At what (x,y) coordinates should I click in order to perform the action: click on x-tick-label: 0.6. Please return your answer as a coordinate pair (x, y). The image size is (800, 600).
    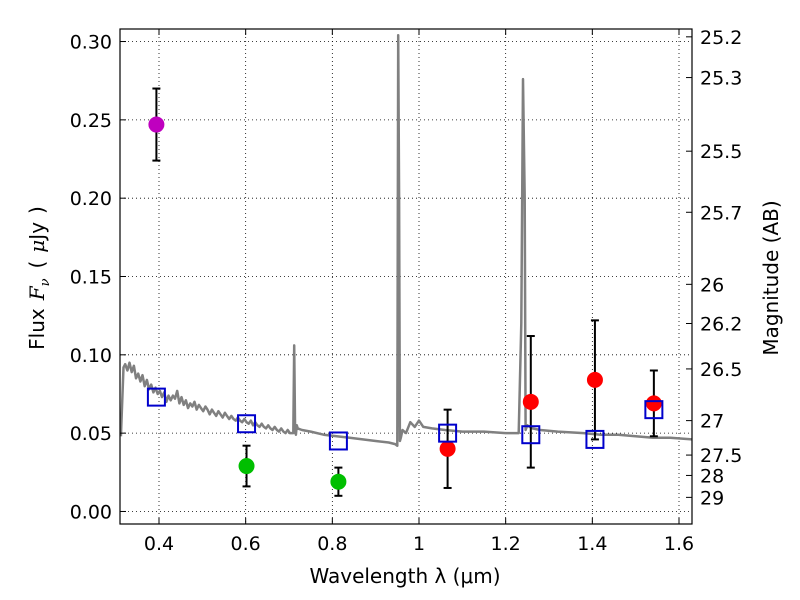
    Looking at the image, I should click on (246, 544).